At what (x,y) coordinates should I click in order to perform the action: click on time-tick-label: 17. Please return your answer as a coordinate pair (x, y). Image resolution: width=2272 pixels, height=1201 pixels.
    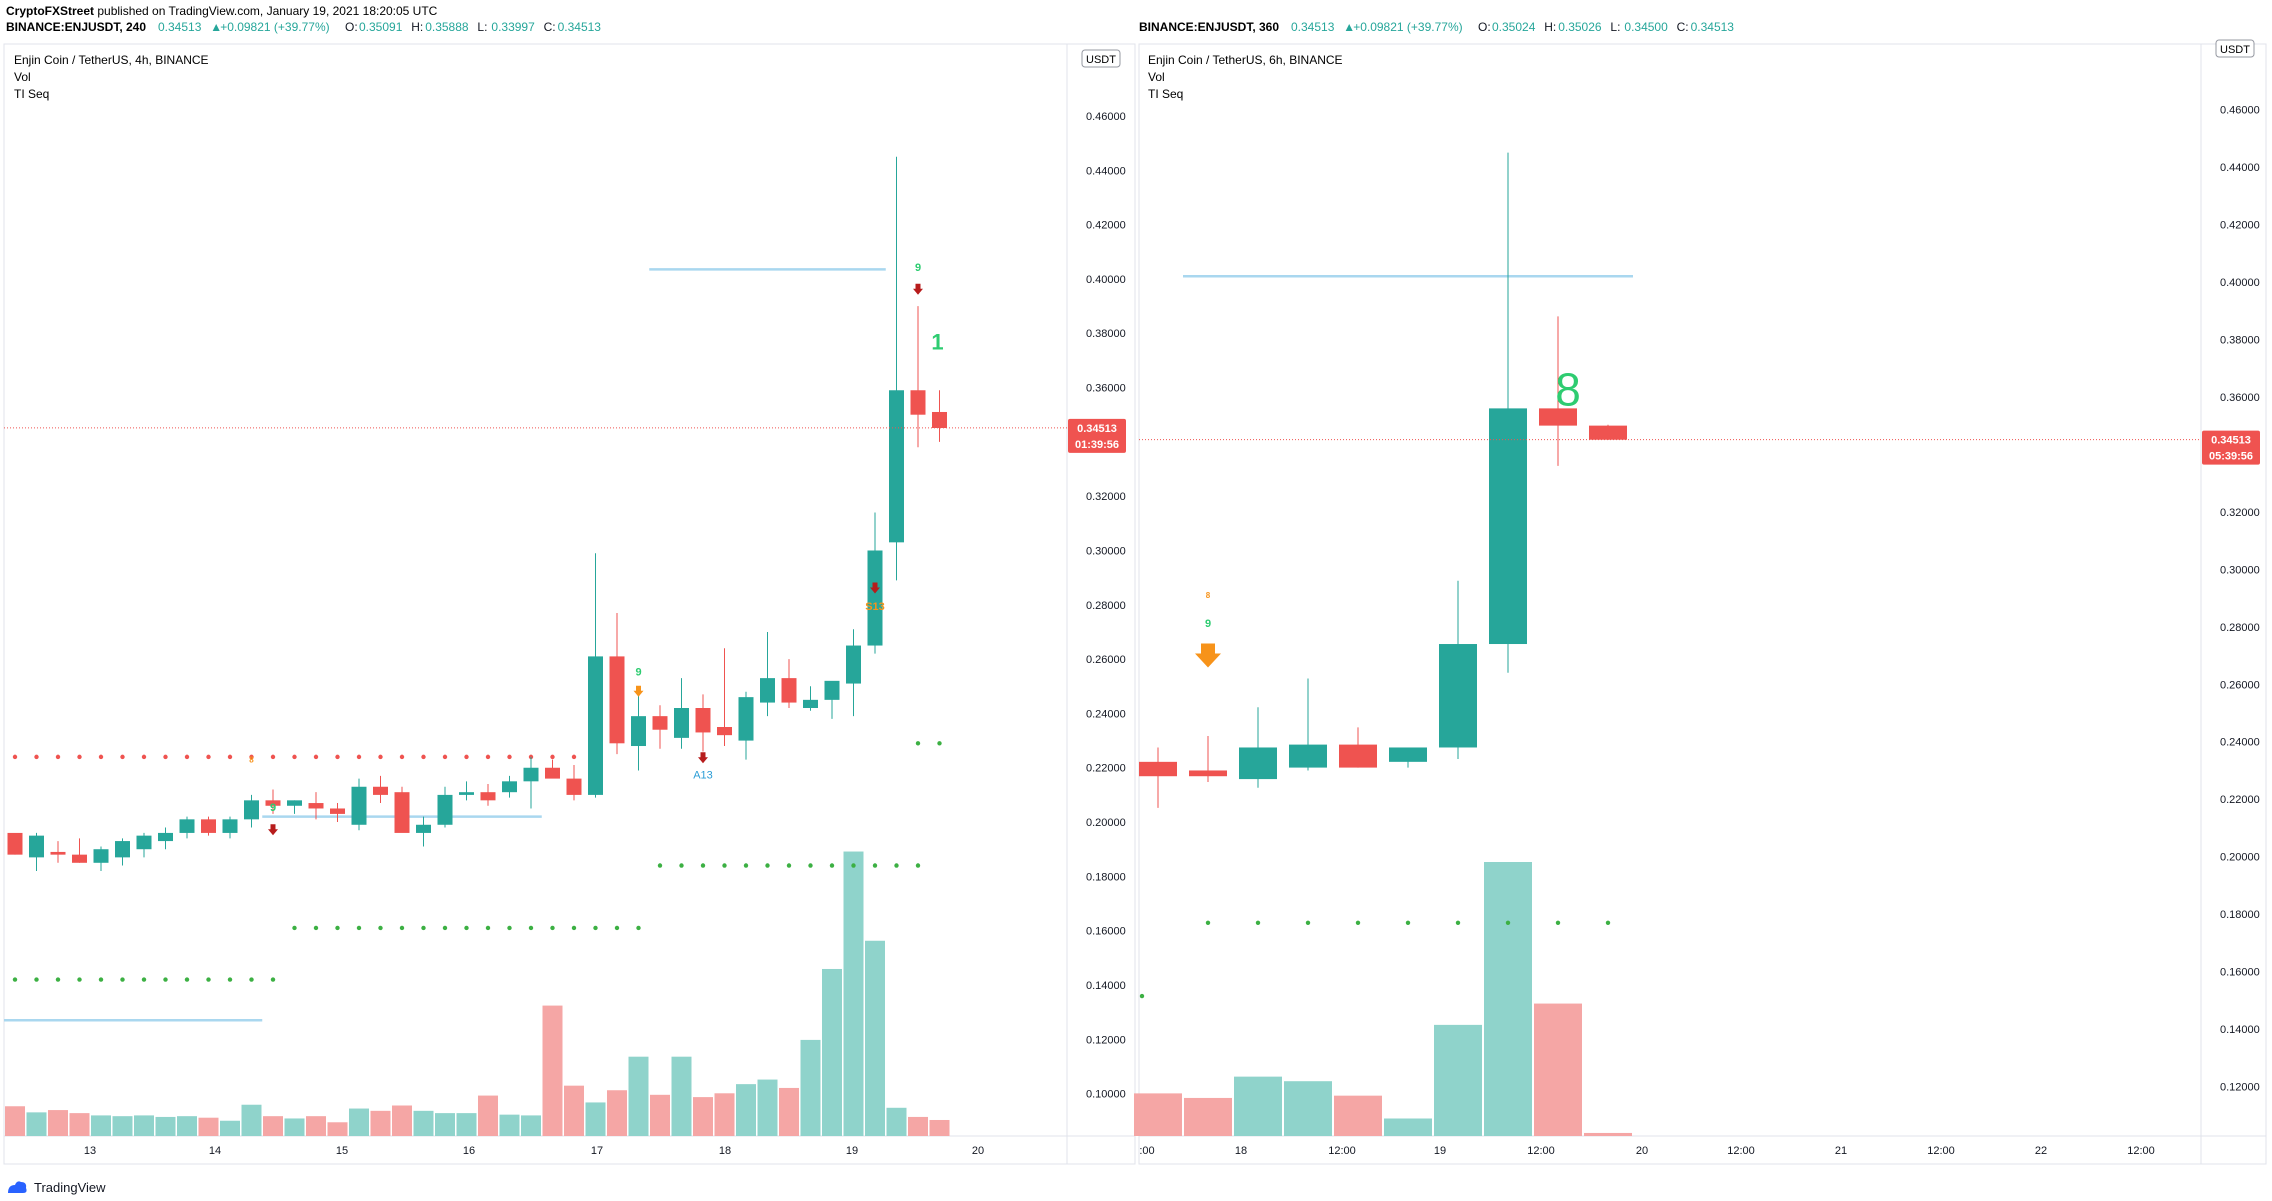
    Looking at the image, I should click on (597, 1151).